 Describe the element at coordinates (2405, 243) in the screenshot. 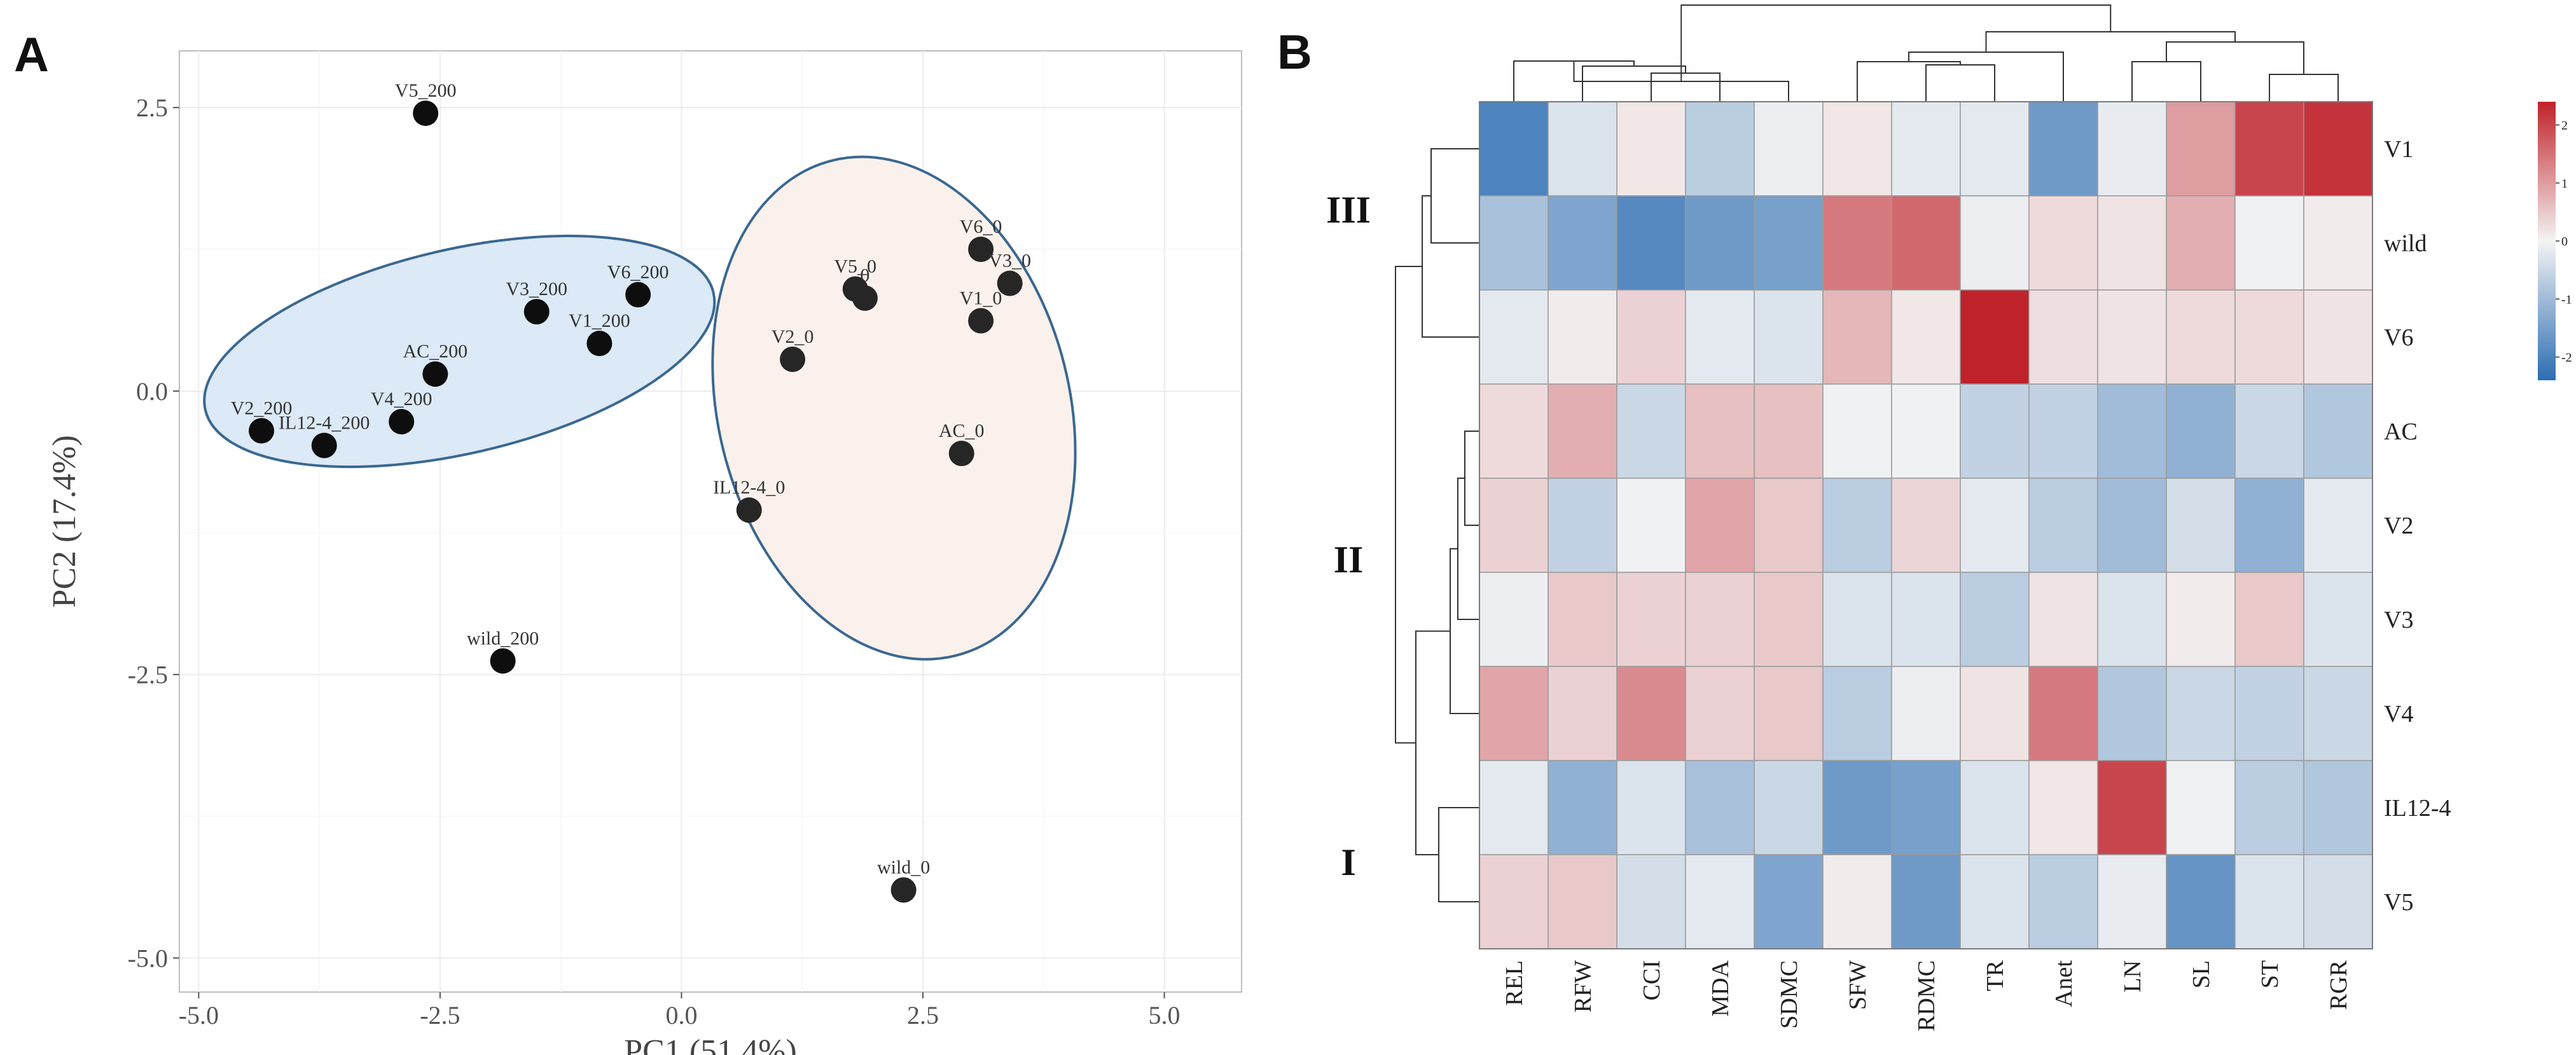

I see `row-label: wild` at that location.